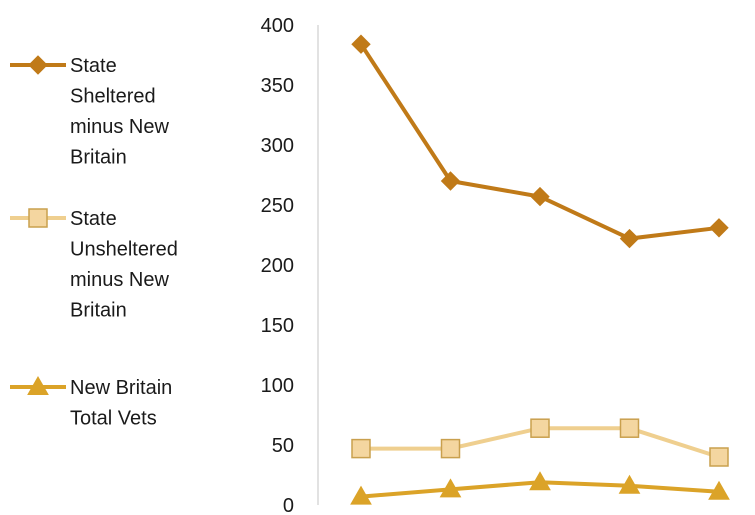 The image size is (755, 515). Describe the element at coordinates (94, 265) in the screenshot. I see `legend-item-2: State Unsheltered minus New Britain` at that location.